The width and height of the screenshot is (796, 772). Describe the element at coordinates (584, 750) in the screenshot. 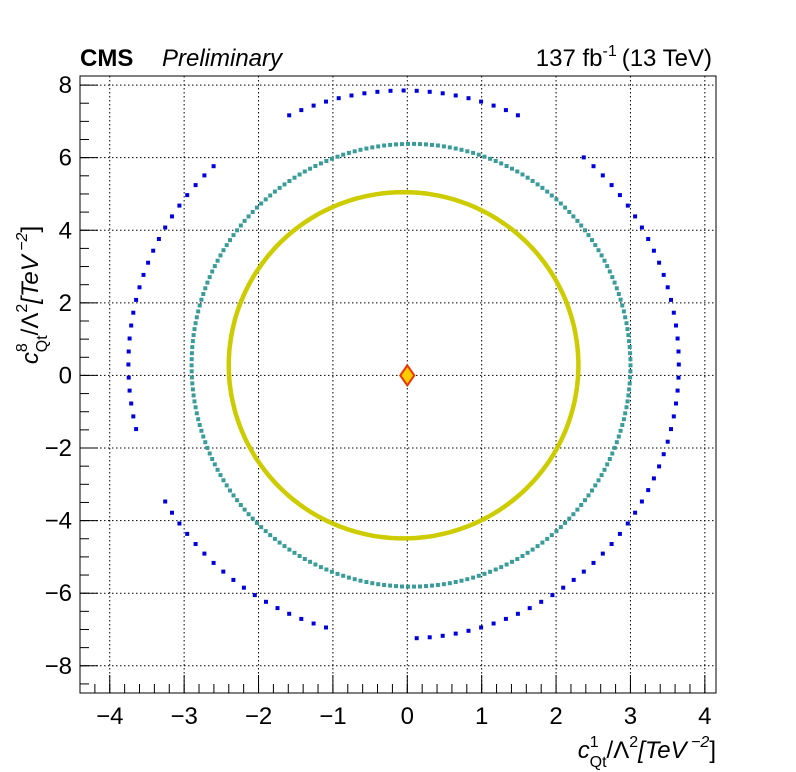

I see `x-label-symbol: c` at that location.